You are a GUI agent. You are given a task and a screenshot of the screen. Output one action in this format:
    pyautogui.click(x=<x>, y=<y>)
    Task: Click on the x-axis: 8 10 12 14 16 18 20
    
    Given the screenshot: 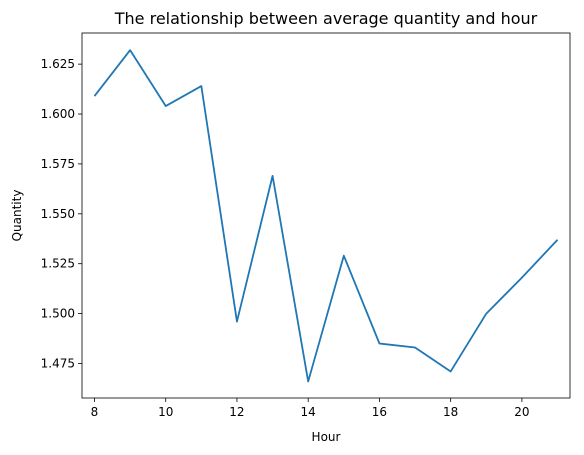 What is the action you would take?
    pyautogui.click(x=310, y=408)
    